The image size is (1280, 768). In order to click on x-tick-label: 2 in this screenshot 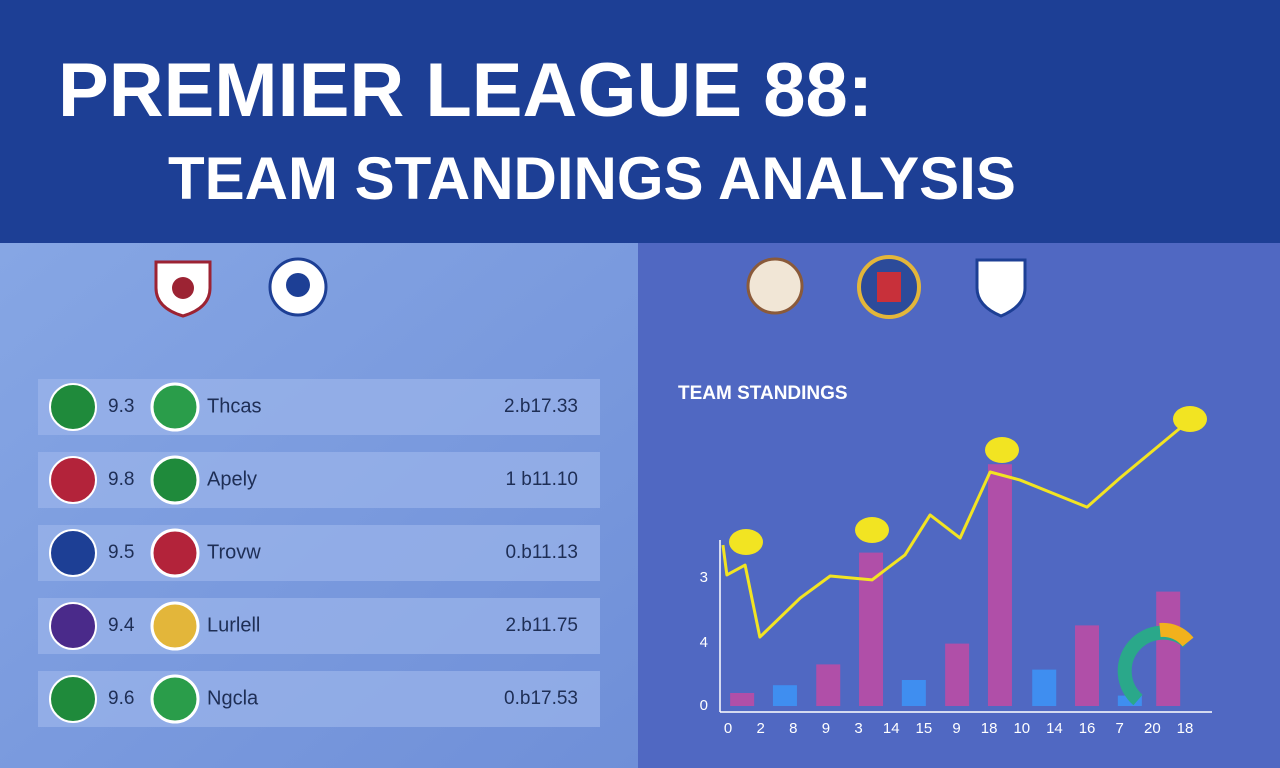, I will do `click(760, 728)`.